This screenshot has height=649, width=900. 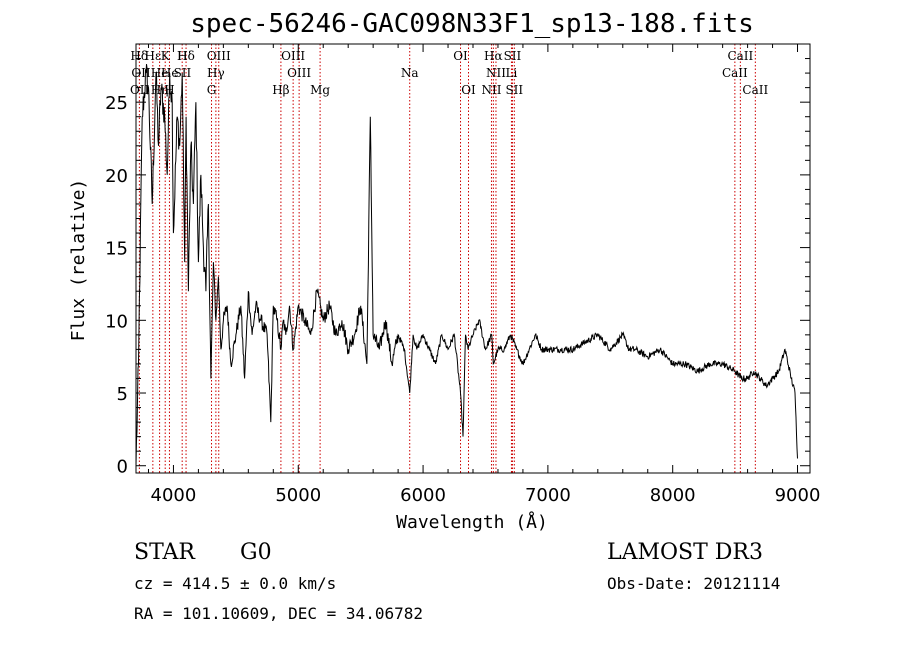 What do you see at coordinates (299, 73) in the screenshot?
I see `line-label-16: OIII` at bounding box center [299, 73].